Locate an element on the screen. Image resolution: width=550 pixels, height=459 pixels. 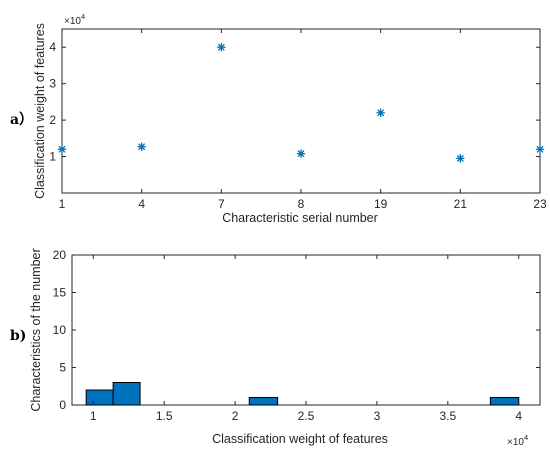
panel-a-y-exponent: ×10⁴ is located at coordinates (74, 19).